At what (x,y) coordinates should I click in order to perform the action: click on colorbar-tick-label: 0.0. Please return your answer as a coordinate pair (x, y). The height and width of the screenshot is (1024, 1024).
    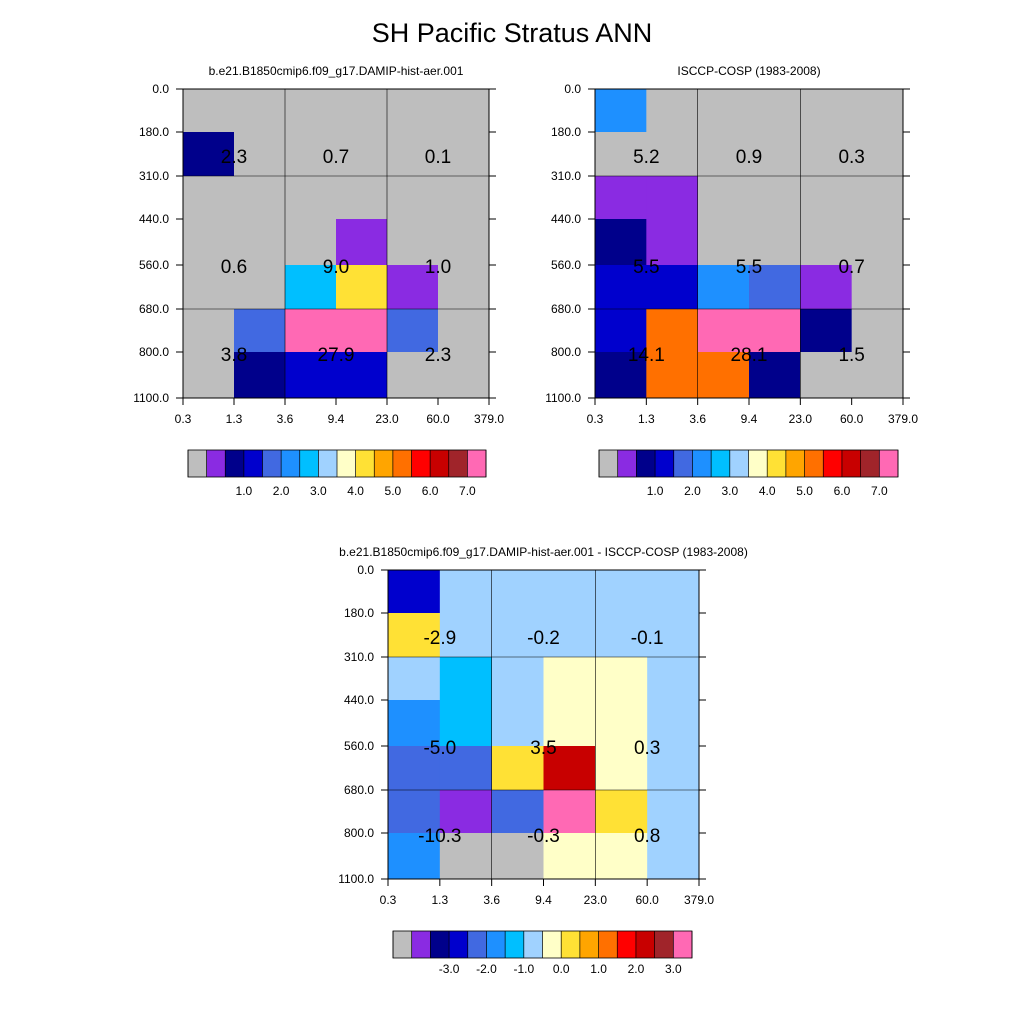
    Looking at the image, I should click on (561, 969).